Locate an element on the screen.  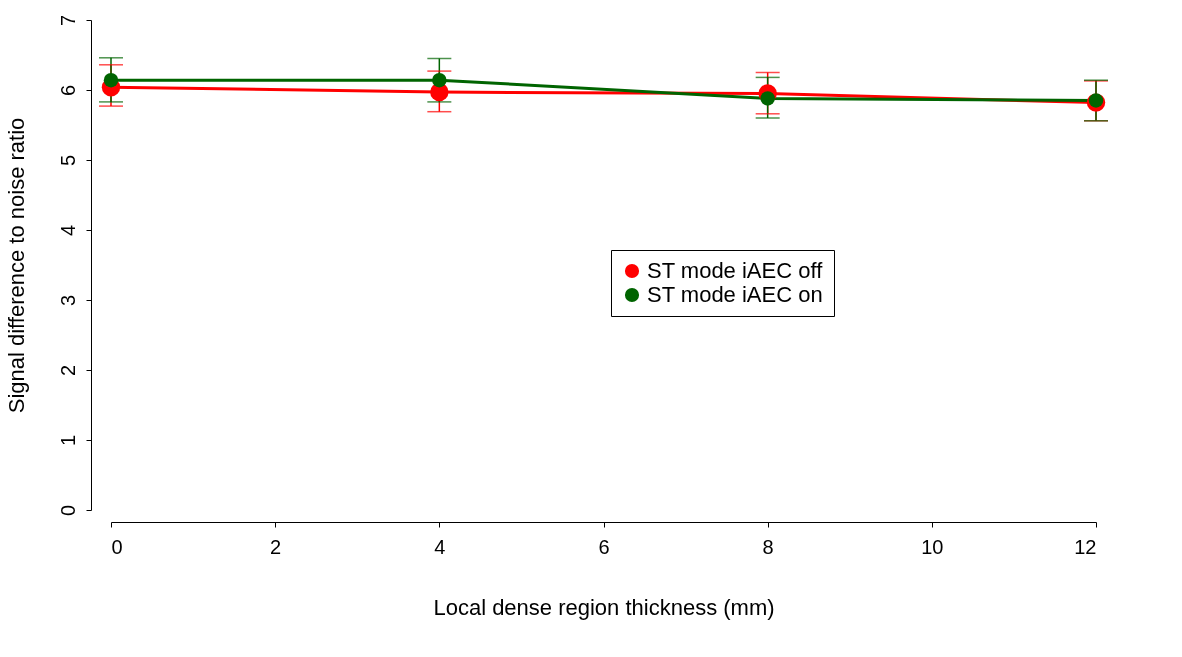
y-tick-label: 7 is located at coordinates (67, 20).